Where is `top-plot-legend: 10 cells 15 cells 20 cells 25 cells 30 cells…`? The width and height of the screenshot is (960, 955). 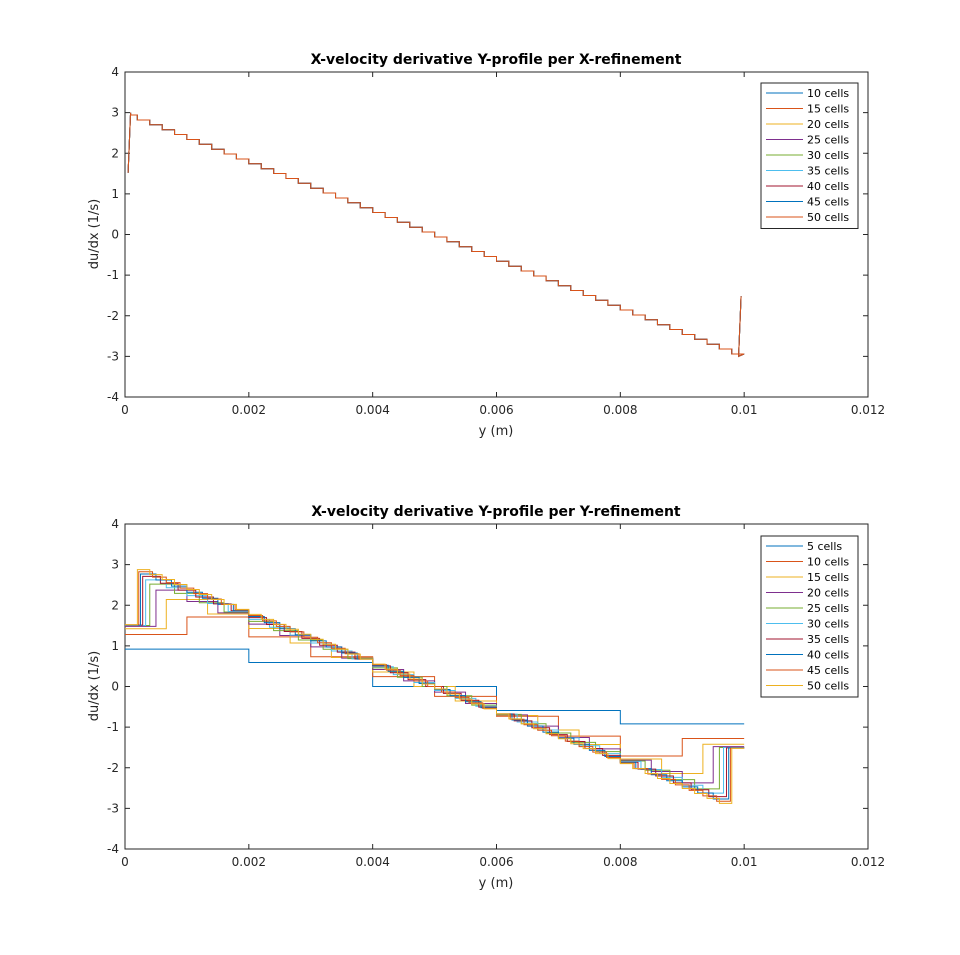
top-plot-legend: 10 cells 15 cells 20 cells 25 cells 30 cells… is located at coordinates (809, 155).